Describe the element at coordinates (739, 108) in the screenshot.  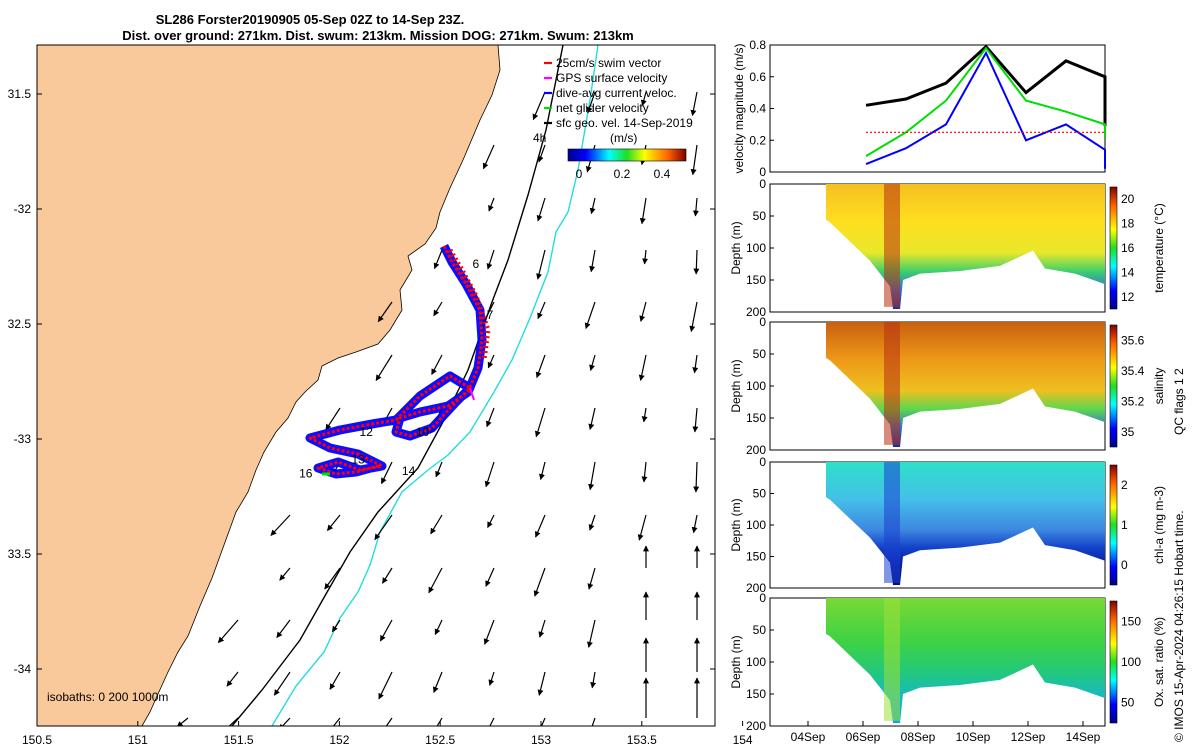
I see `velocity-y-label: velocity magnitude (m/s)` at that location.